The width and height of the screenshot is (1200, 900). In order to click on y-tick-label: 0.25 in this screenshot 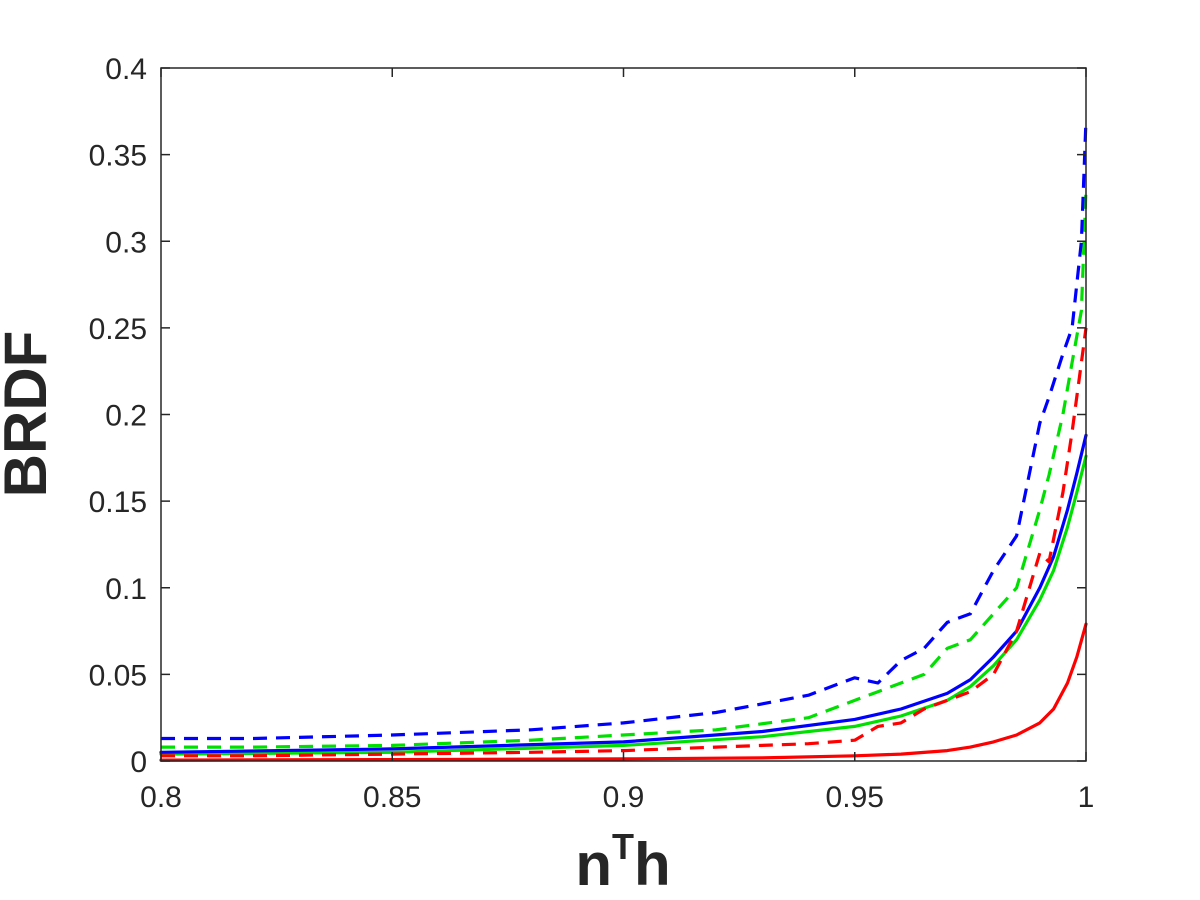, I will do `click(118, 329)`.